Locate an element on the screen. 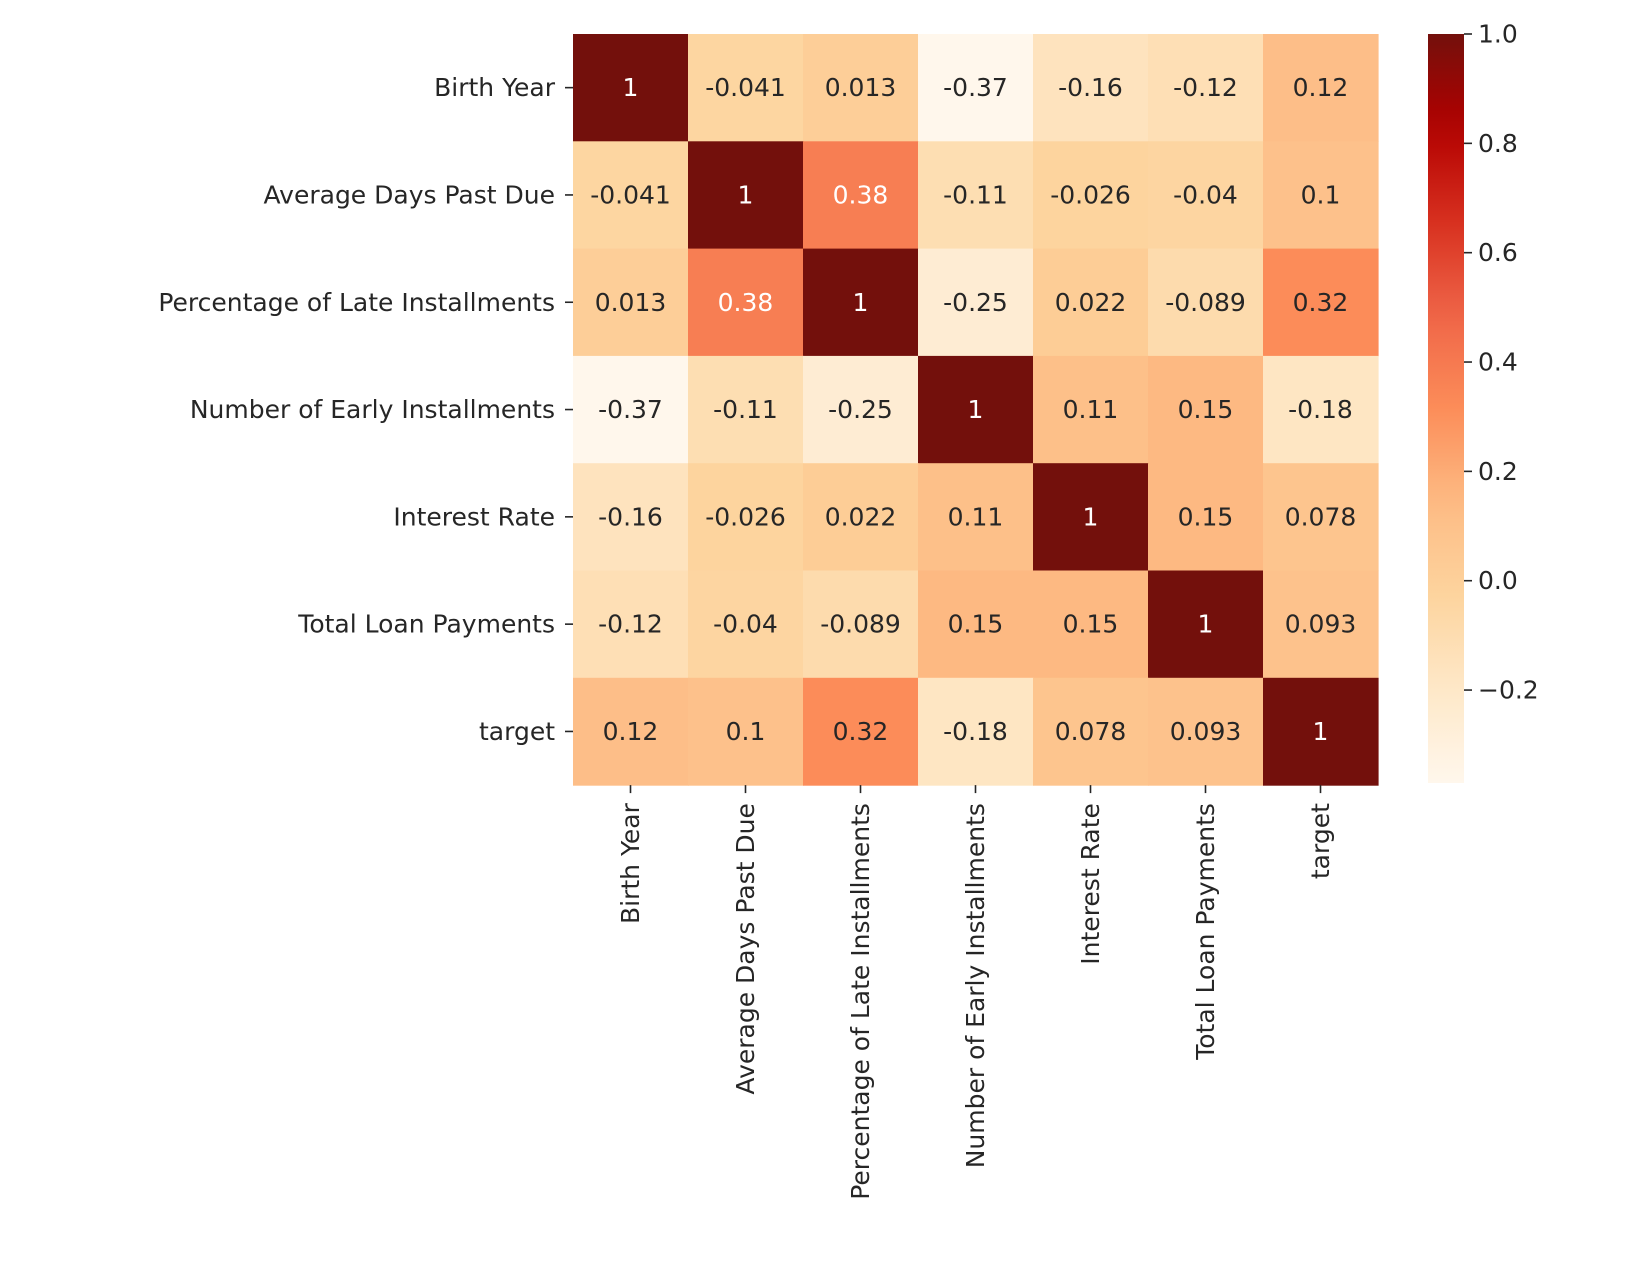 The width and height of the screenshot is (1630, 1264). cell-annotation-r3-c1: -0.11 is located at coordinates (745, 409).